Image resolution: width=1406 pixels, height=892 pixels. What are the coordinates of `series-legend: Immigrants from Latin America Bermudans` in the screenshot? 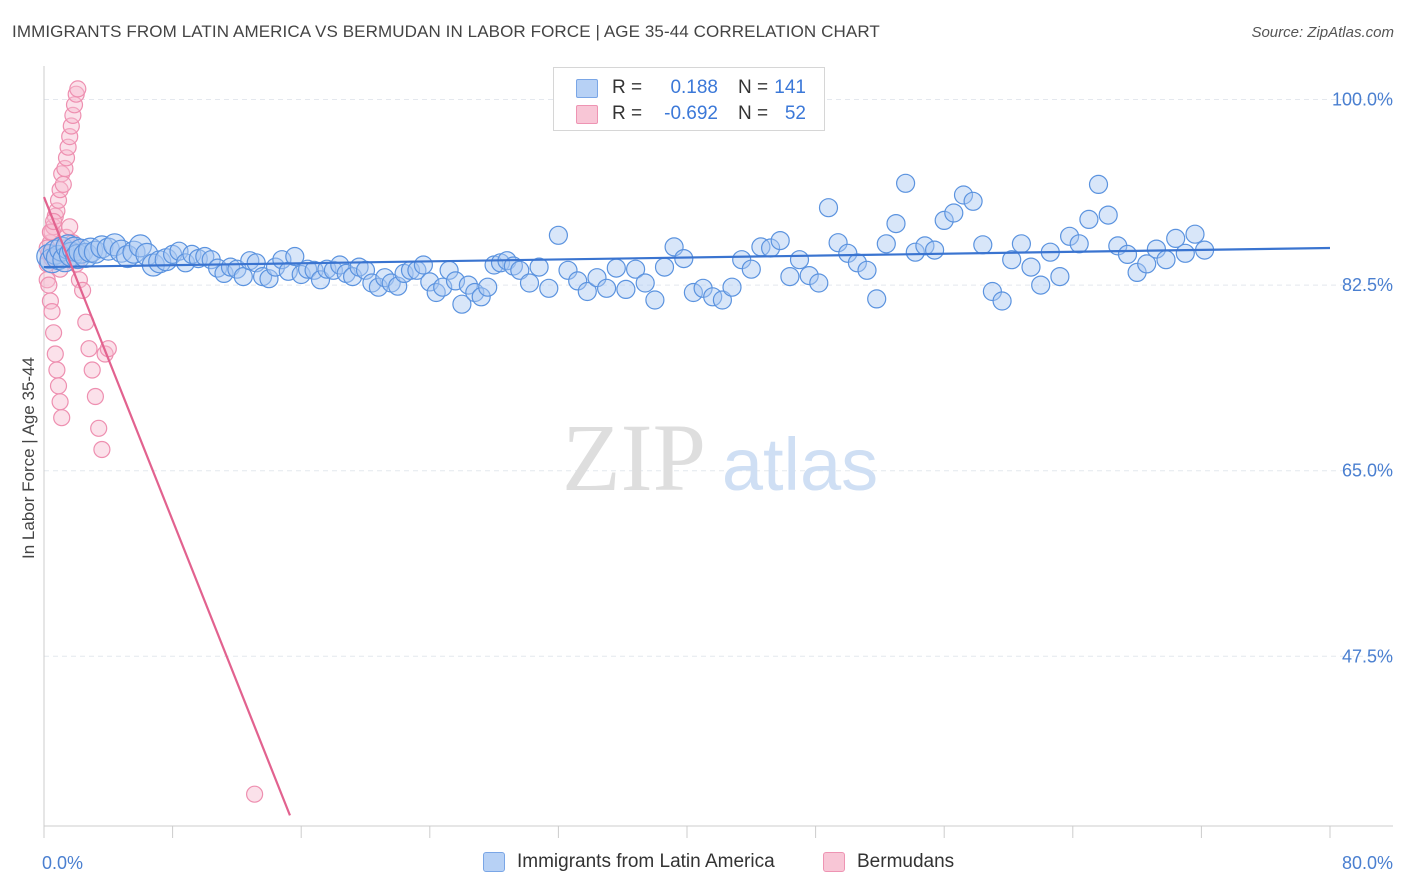 It's located at (703, 864).